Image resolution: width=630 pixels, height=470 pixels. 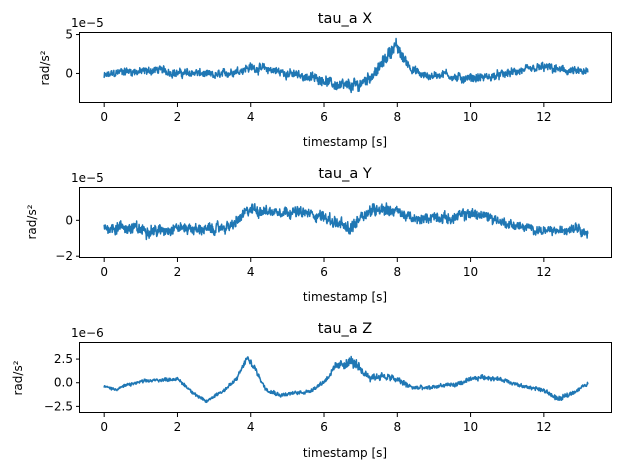 I want to click on y-ticks: −2.5 0.0 2.5, so click(x=62, y=382).